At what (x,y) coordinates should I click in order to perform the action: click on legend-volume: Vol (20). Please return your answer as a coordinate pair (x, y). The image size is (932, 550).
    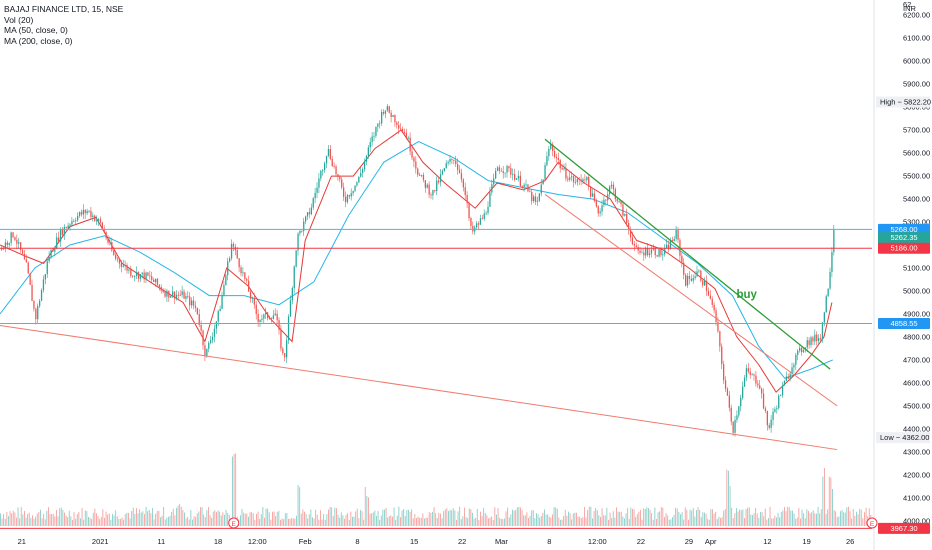
    Looking at the image, I should click on (19, 19).